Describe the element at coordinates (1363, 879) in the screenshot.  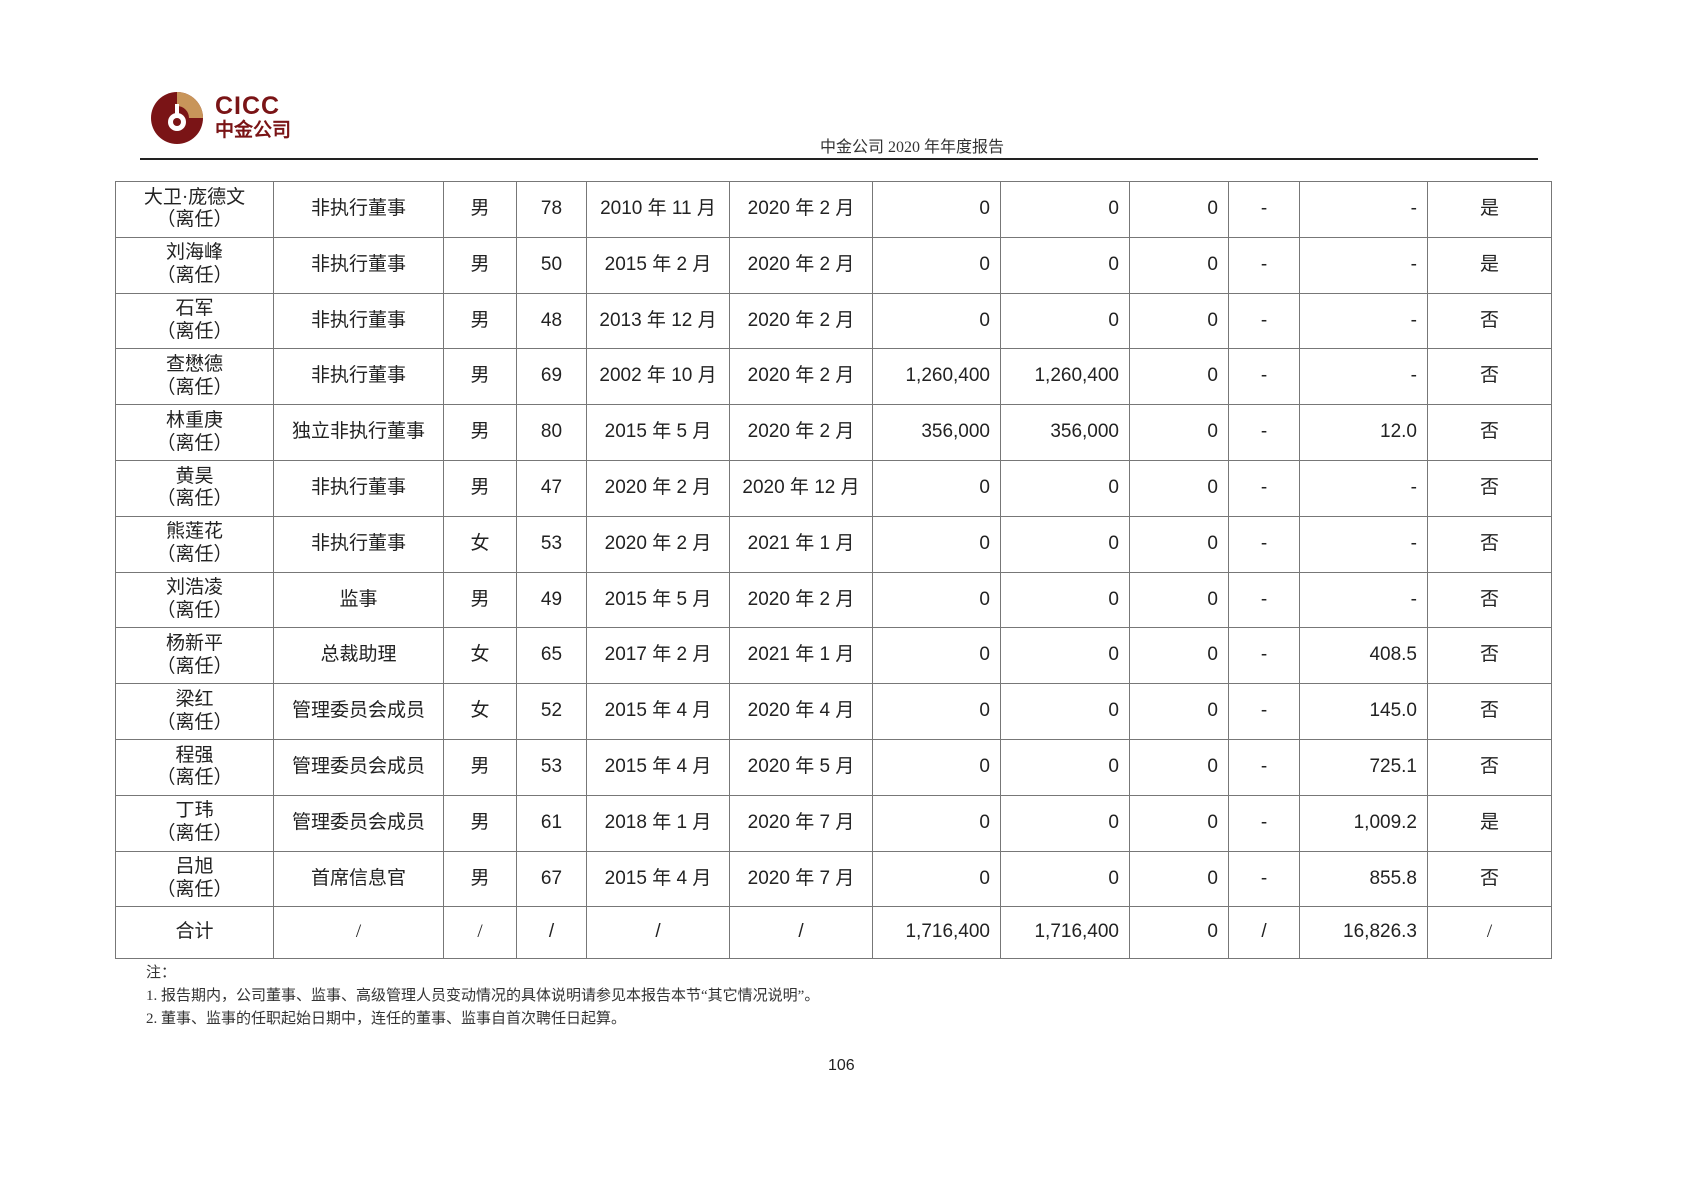
I see `cell-remuneration: 855.8` at that location.